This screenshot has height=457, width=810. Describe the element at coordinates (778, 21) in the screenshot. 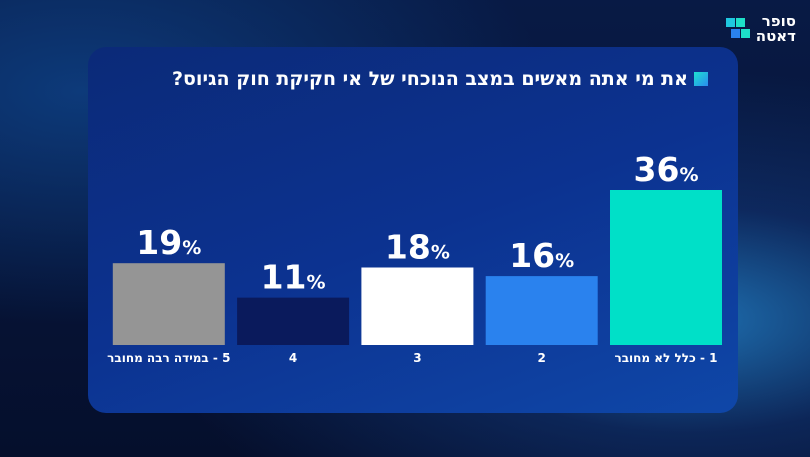

I see `brand-line1: סופר` at that location.